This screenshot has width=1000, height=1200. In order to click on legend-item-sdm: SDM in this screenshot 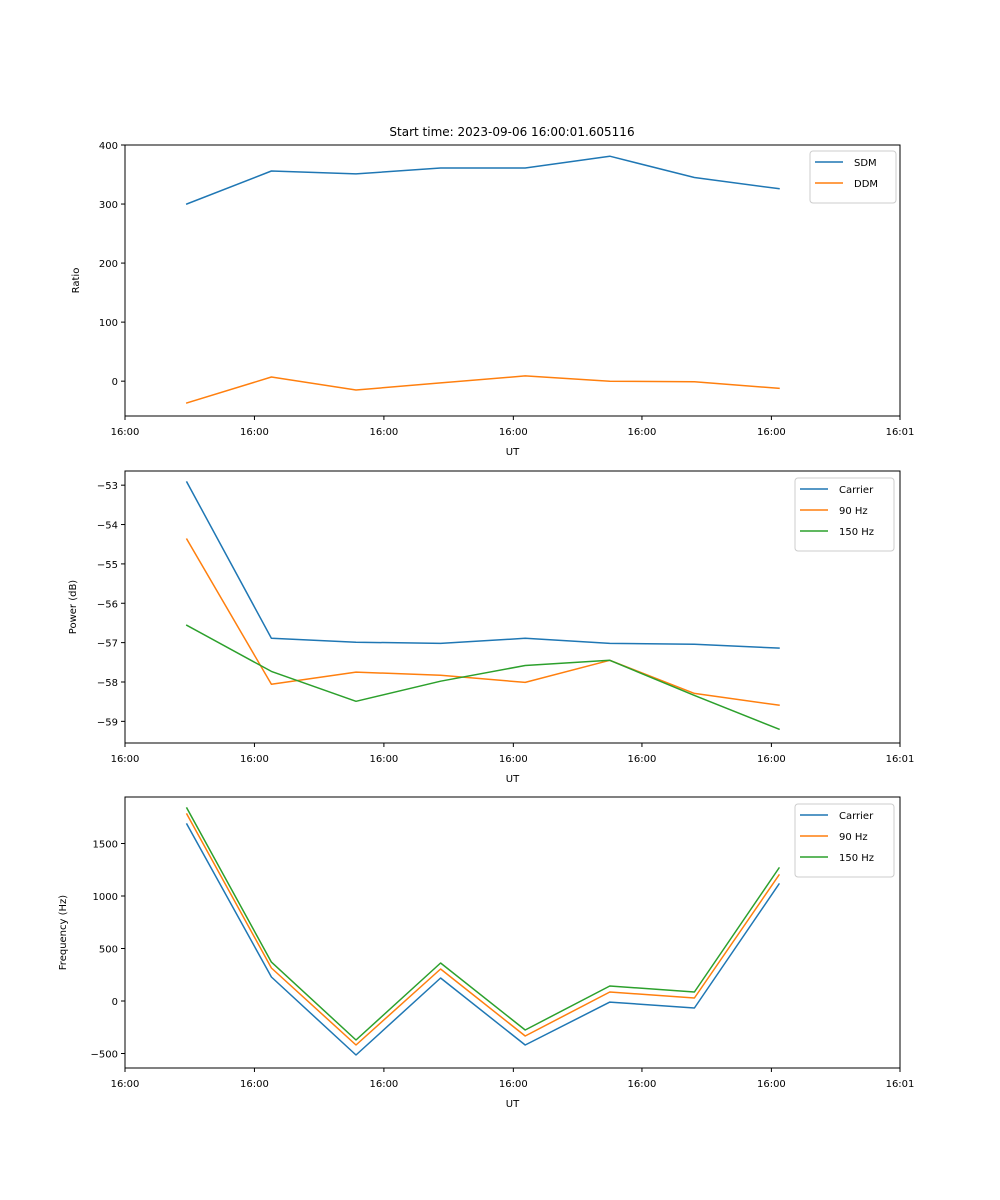, I will do `click(846, 163)`.